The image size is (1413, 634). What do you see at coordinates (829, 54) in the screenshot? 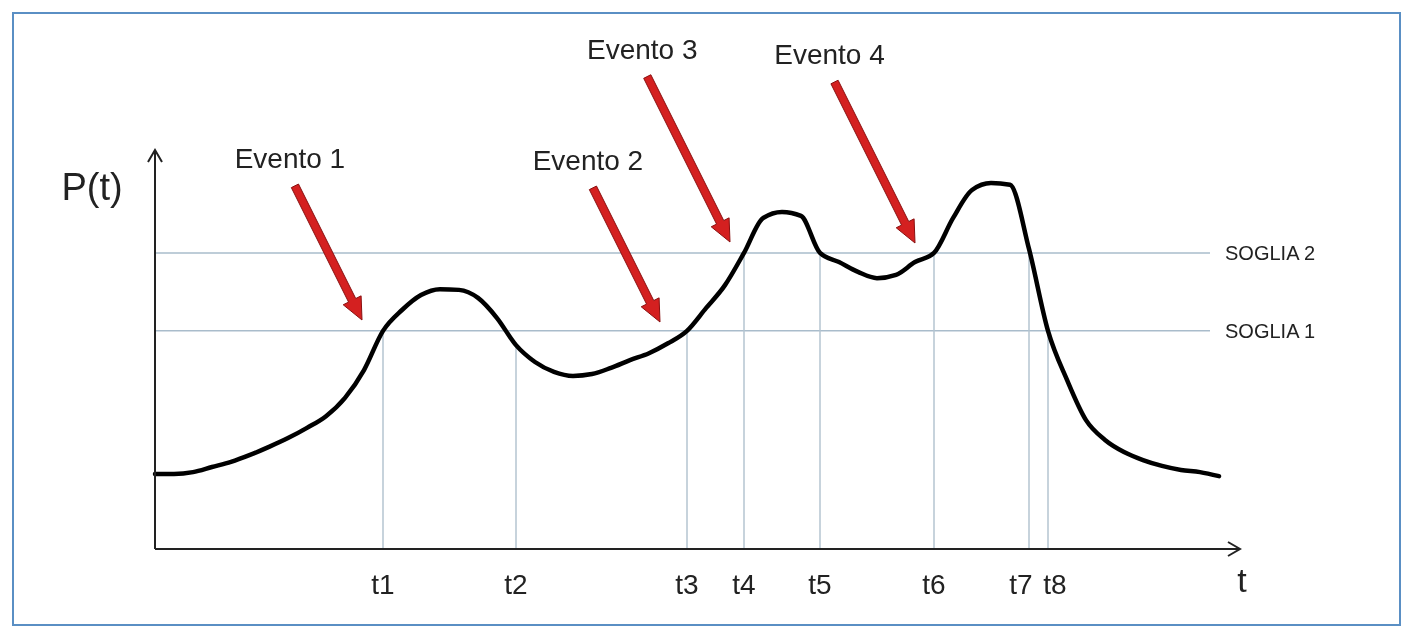
I see `text: Evento 4` at bounding box center [829, 54].